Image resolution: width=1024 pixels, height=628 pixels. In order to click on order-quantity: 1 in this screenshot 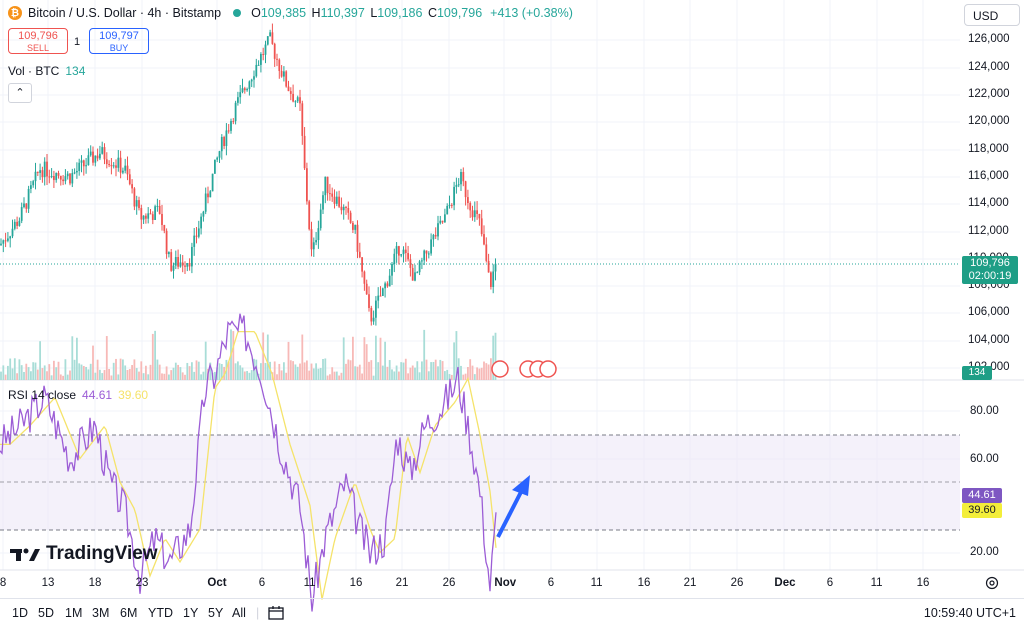, I will do `click(77, 42)`.